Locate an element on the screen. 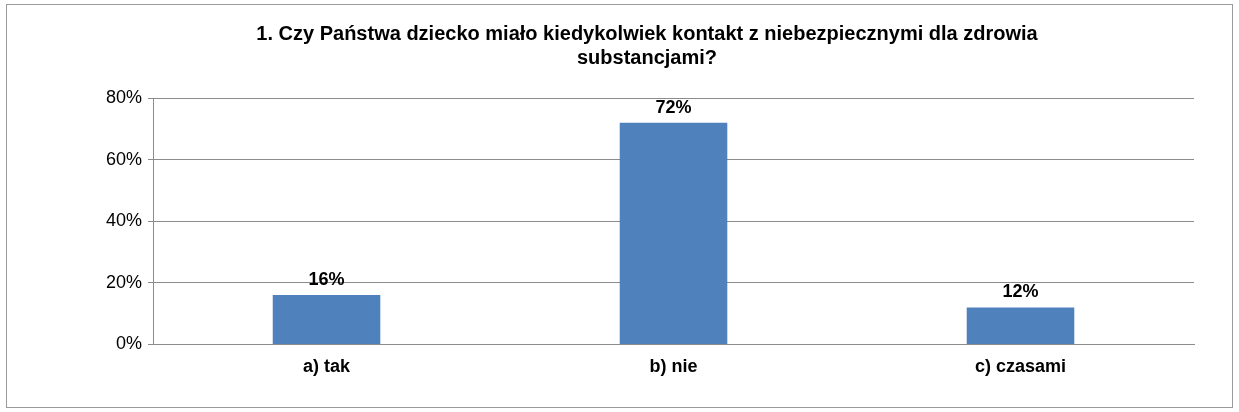  y-tick-label: 40% is located at coordinates (124, 220).